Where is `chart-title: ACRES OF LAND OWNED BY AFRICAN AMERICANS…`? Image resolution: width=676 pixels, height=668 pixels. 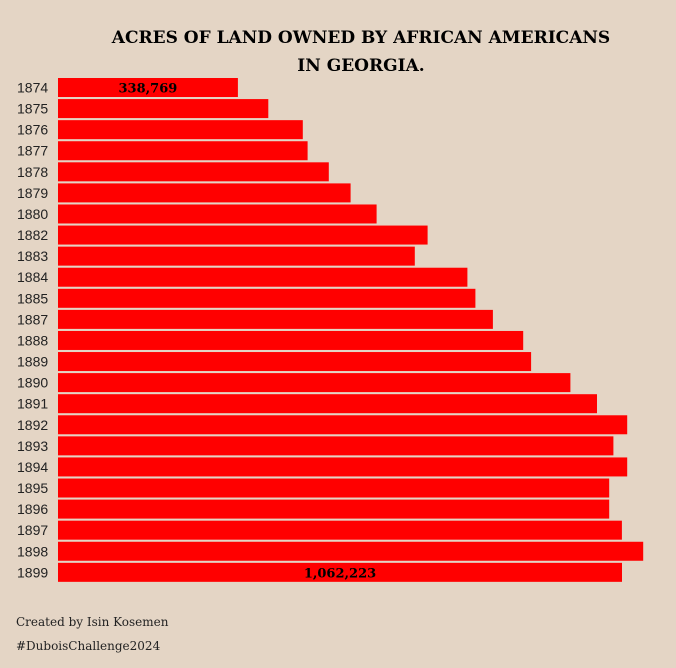
chart-title: ACRES OF LAND OWNED BY AFRICAN AMERICANS… is located at coordinates (338, 52).